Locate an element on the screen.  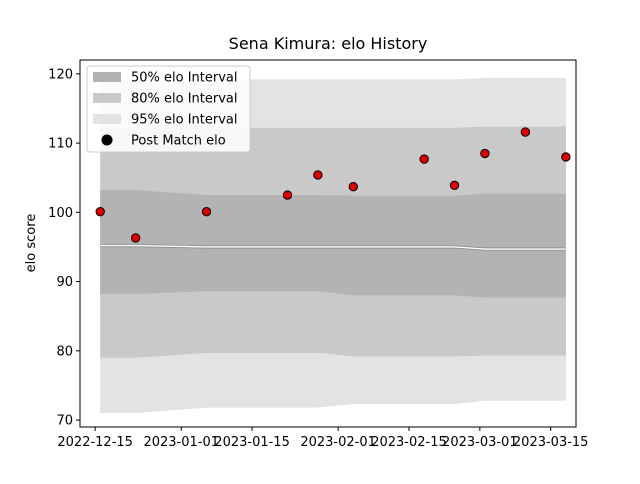
x-tick-label: 2023-03-15 is located at coordinates (551, 442).